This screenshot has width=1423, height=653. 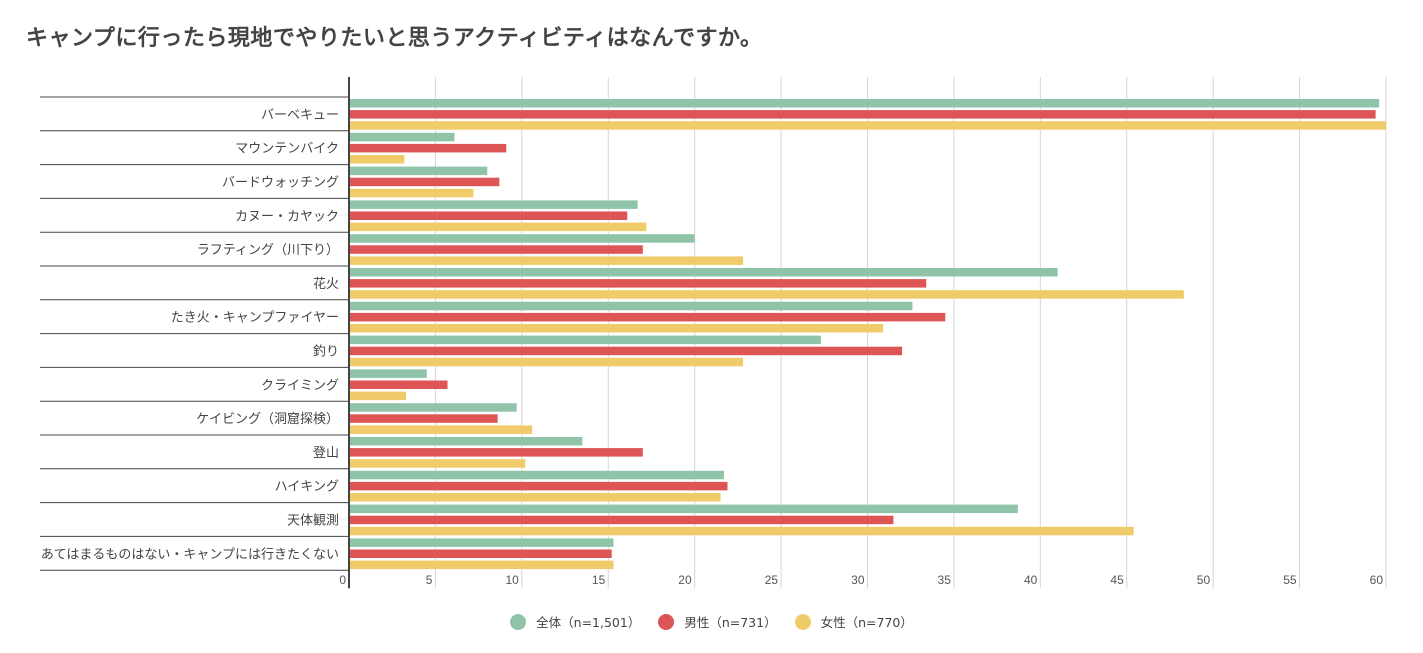 I want to click on category-label: たき火・キャンプファイヤー, so click(x=255, y=318).